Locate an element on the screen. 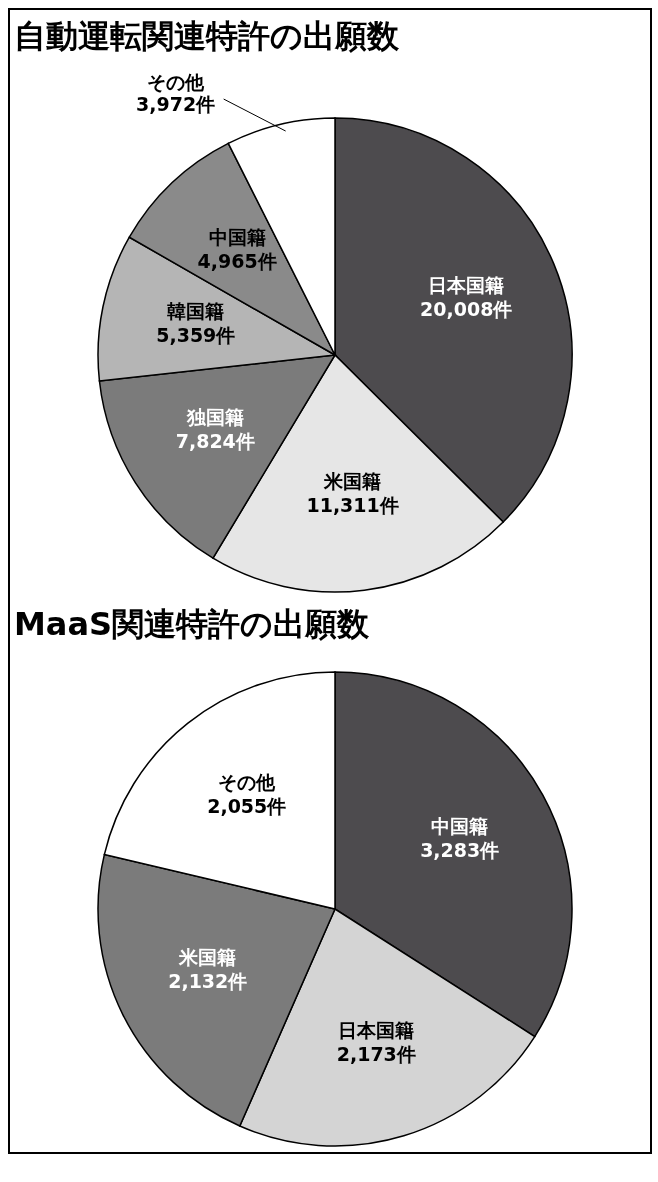  data-label: 2,173件 is located at coordinates (376, 1054).